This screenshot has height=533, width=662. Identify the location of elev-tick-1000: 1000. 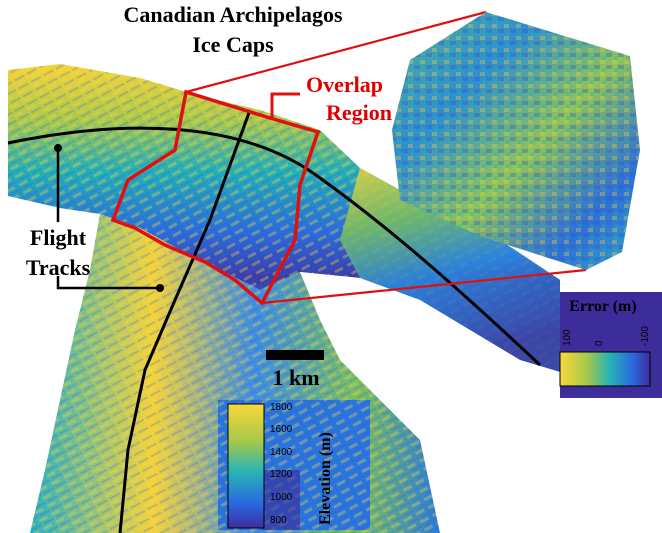
(281, 497).